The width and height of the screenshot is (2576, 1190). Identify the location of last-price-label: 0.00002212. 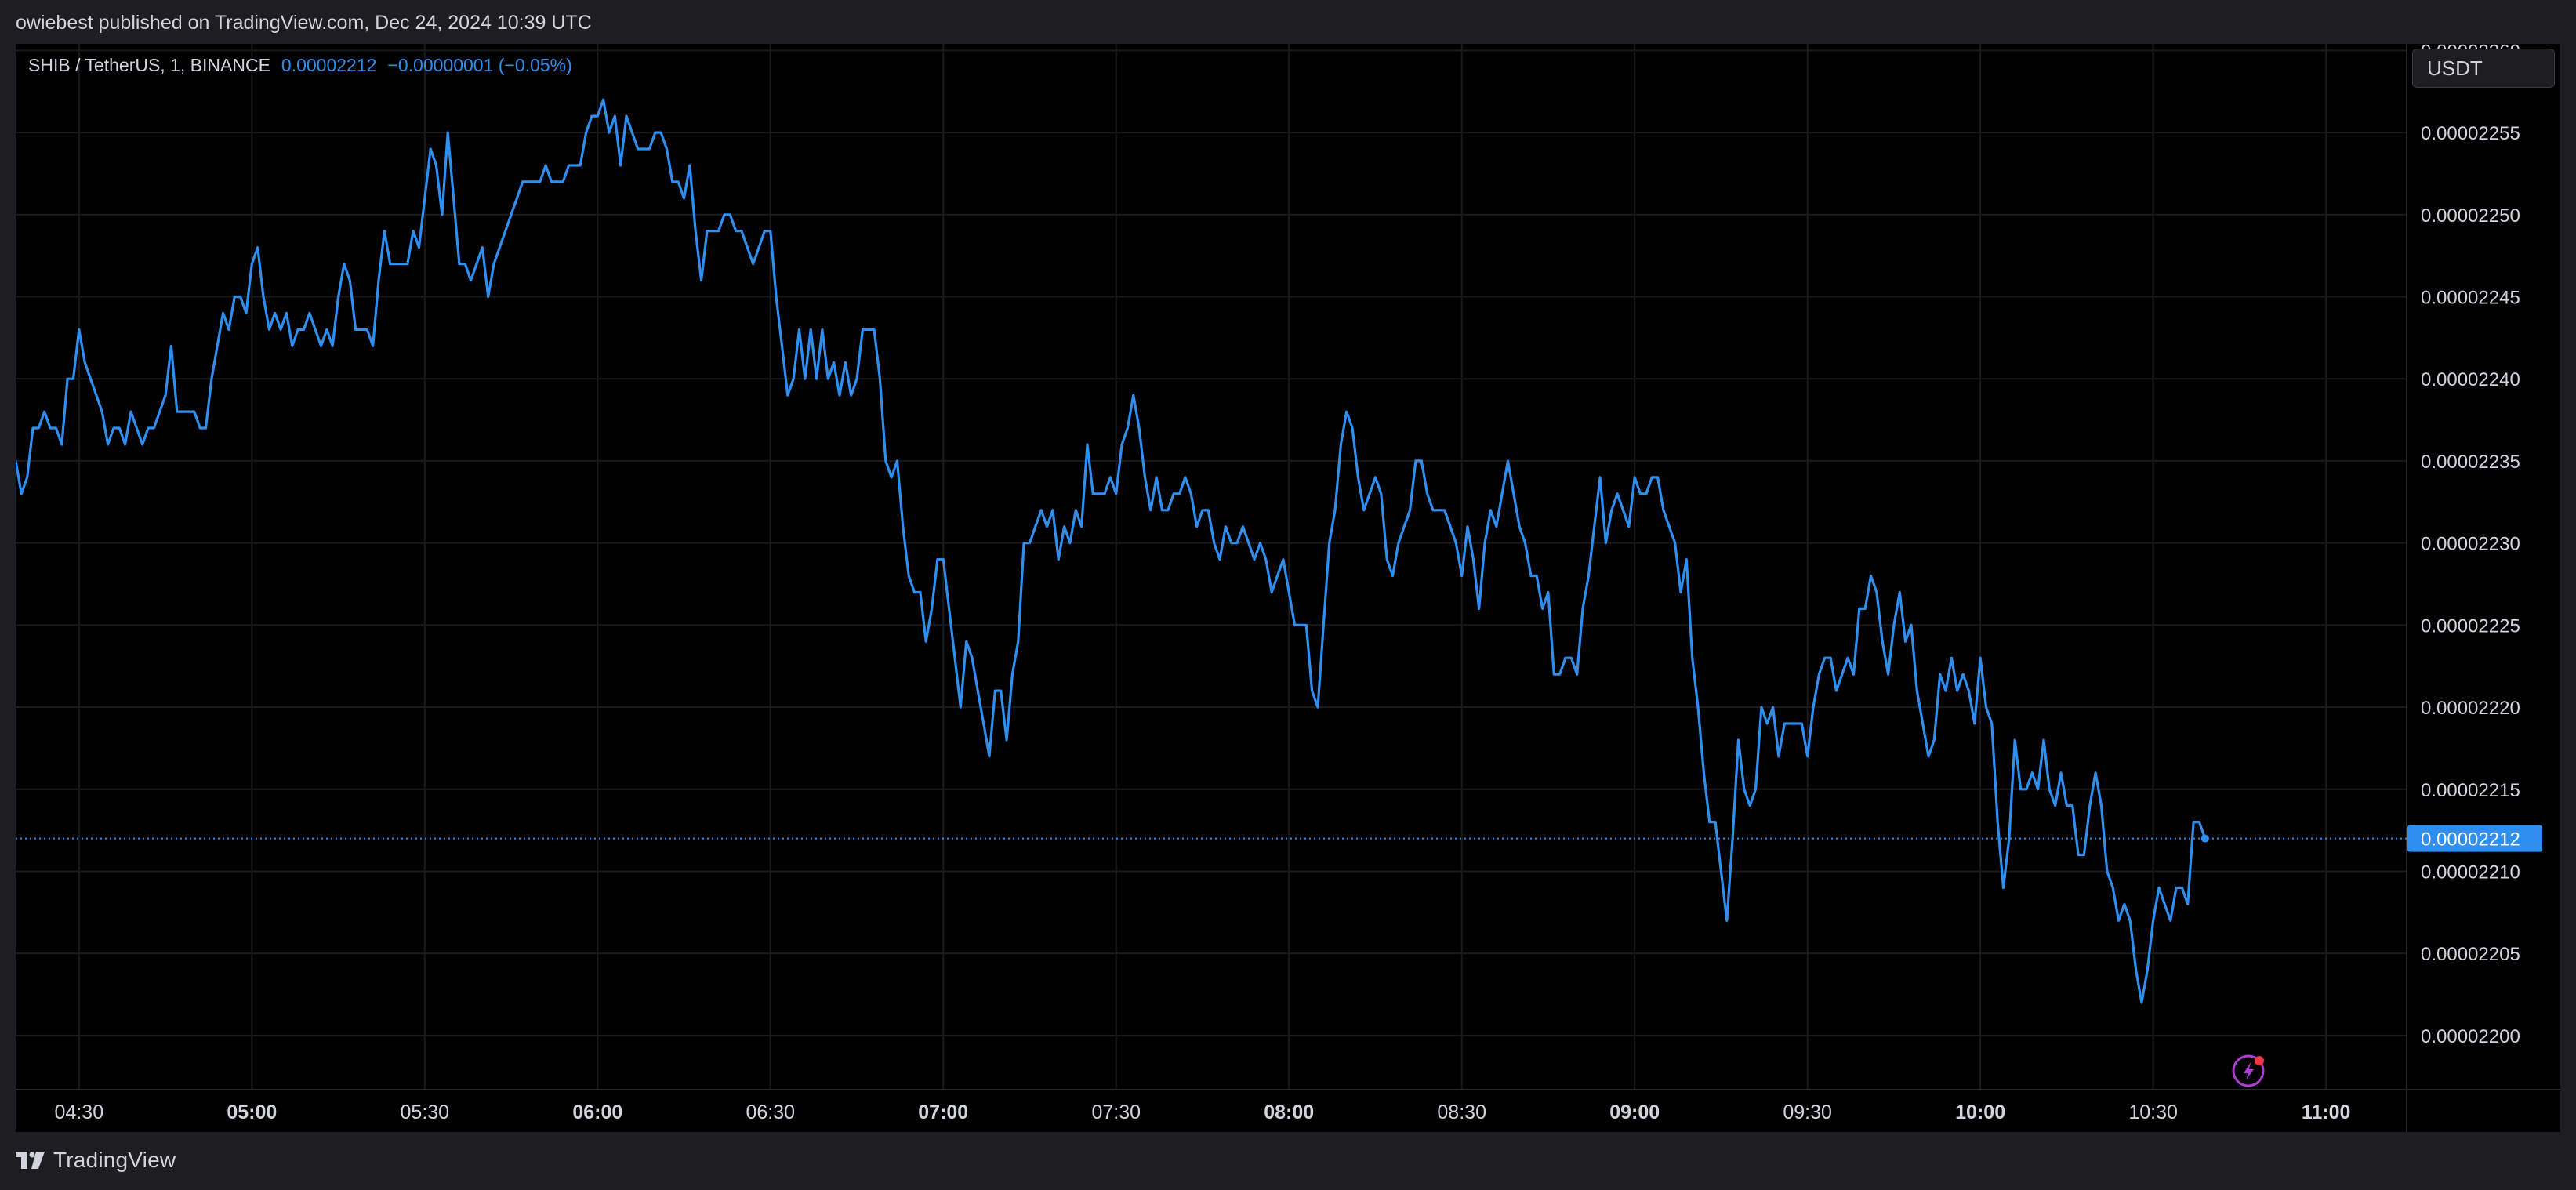
(2470, 840).